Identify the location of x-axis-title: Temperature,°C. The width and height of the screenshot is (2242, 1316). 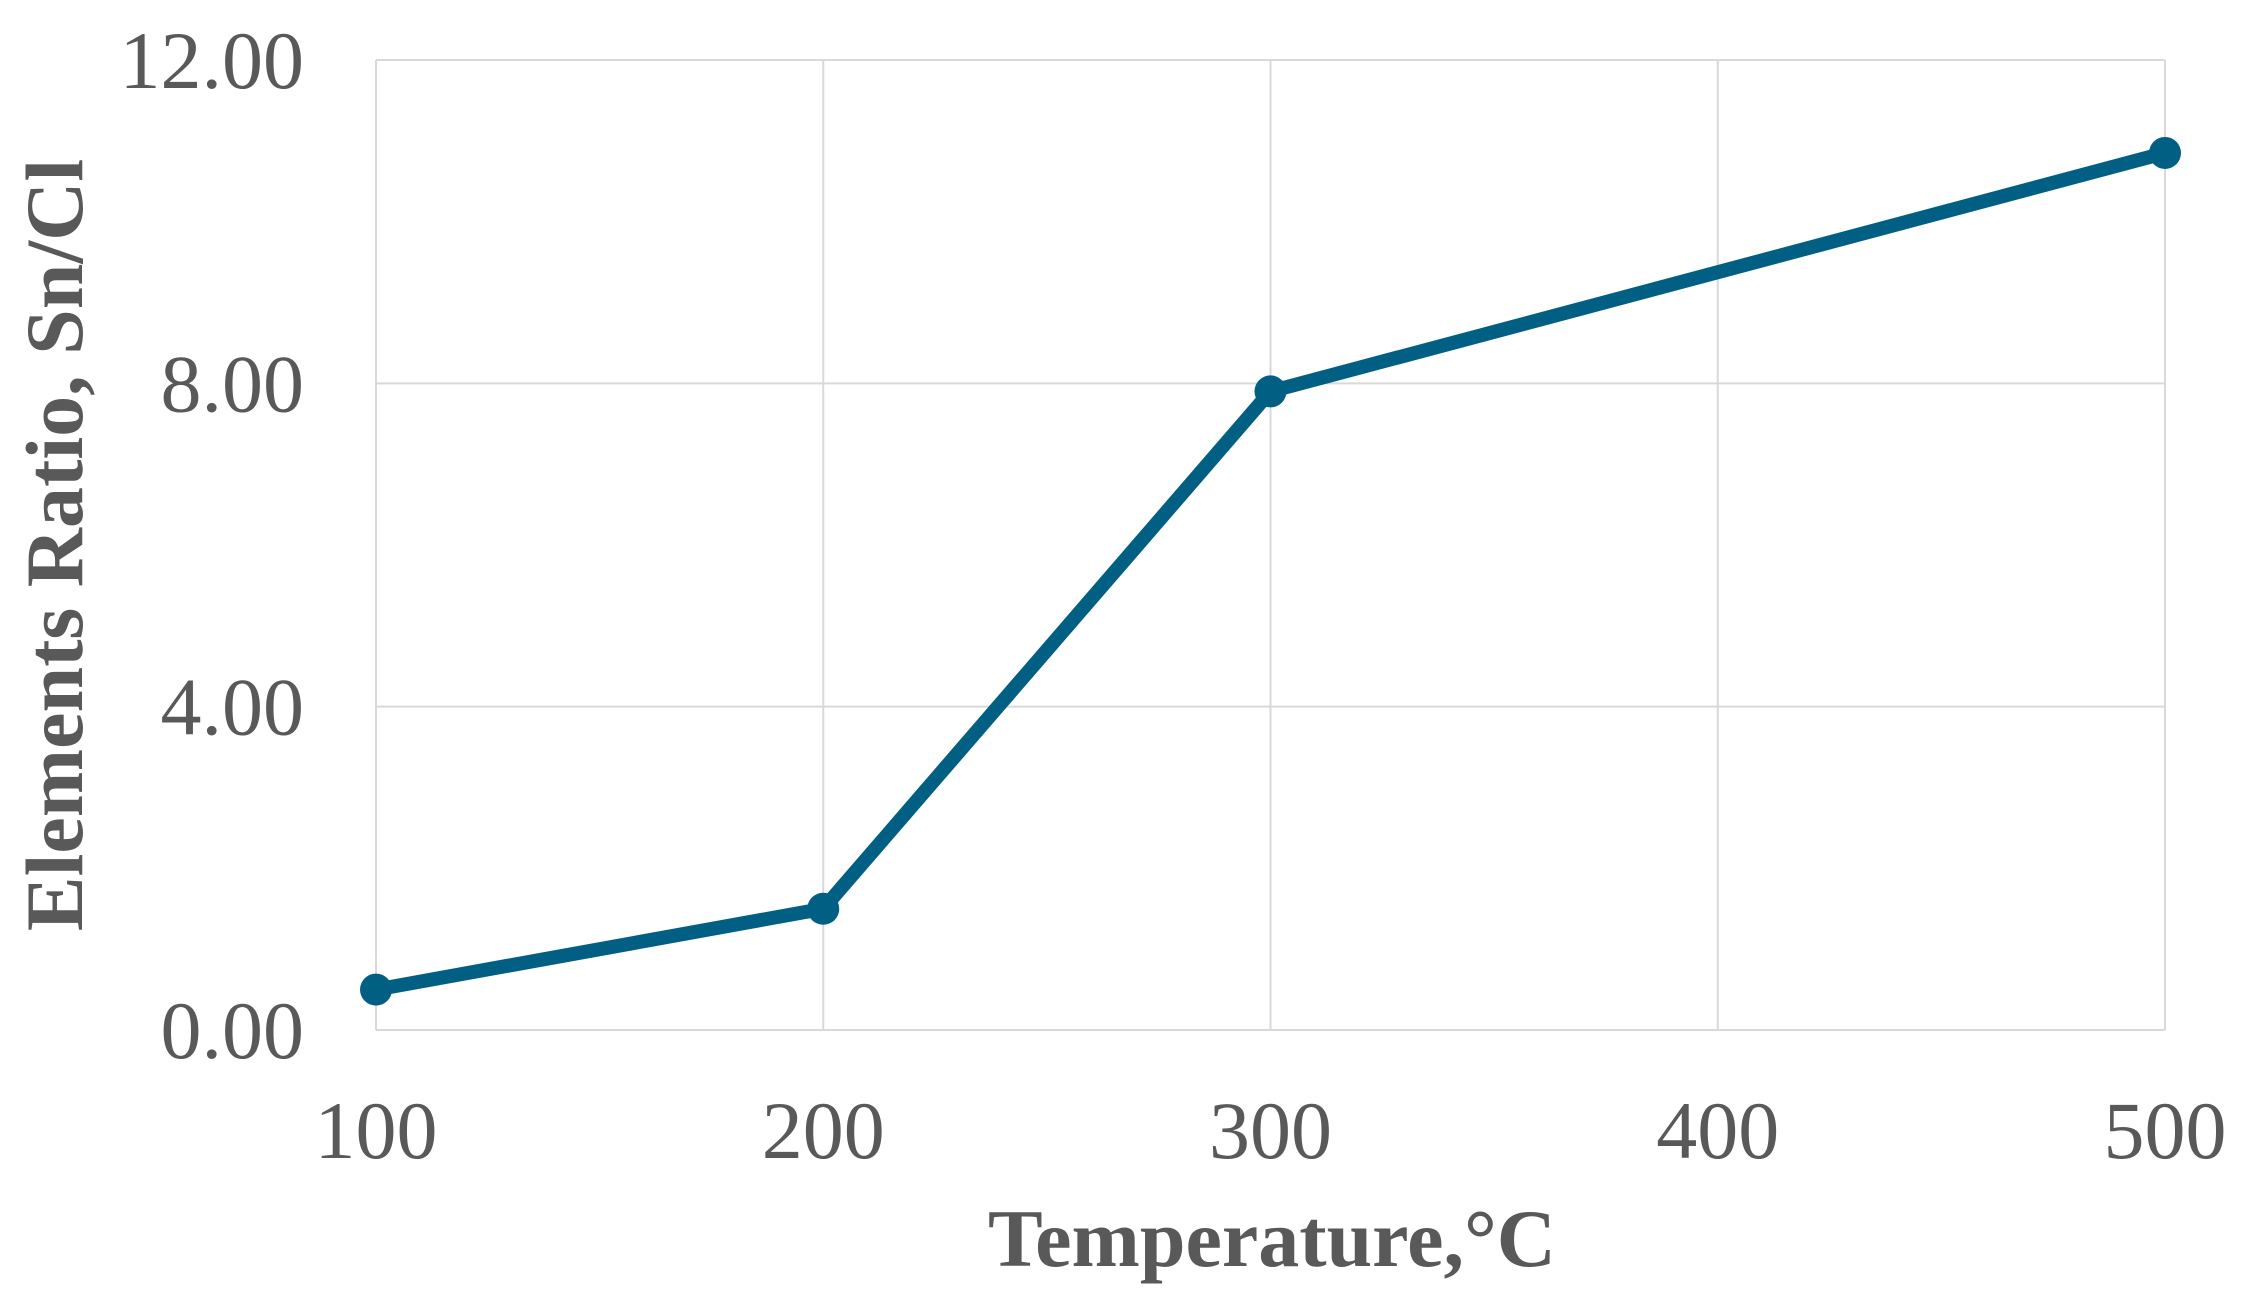
(1272, 1238).